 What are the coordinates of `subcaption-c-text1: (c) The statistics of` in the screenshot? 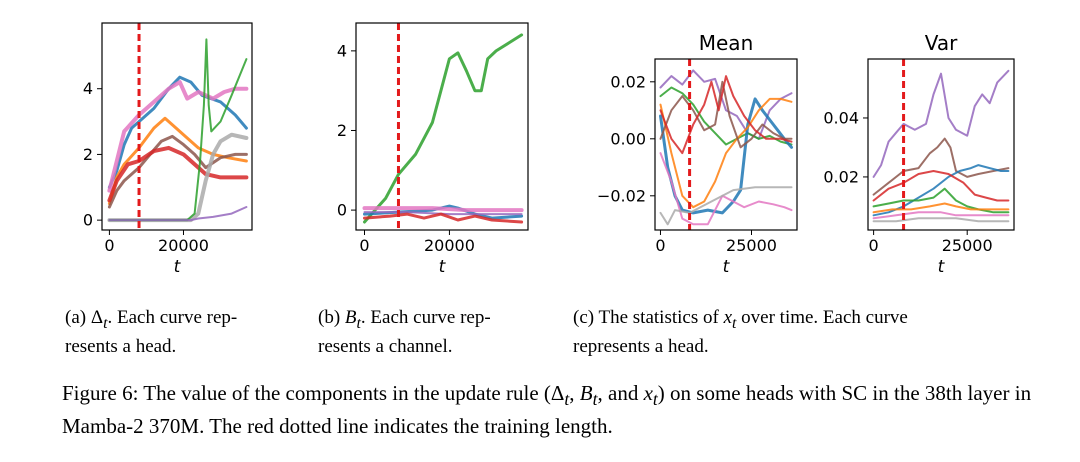 It's located at (646, 317).